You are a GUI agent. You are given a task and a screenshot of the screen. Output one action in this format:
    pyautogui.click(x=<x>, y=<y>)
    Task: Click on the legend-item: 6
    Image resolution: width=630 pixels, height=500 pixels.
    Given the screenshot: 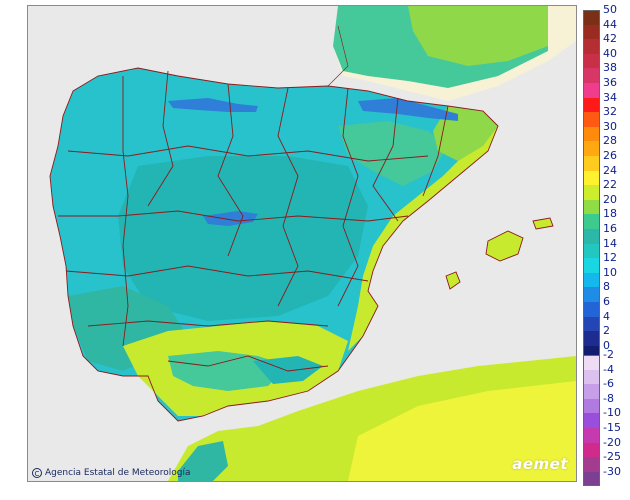 What is the action you would take?
    pyautogui.click(x=606, y=306)
    